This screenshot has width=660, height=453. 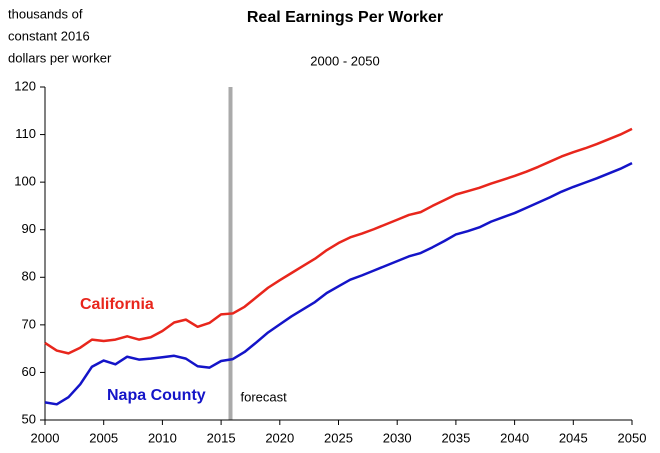 I want to click on y-axis-label: thousands of, so click(x=45, y=13).